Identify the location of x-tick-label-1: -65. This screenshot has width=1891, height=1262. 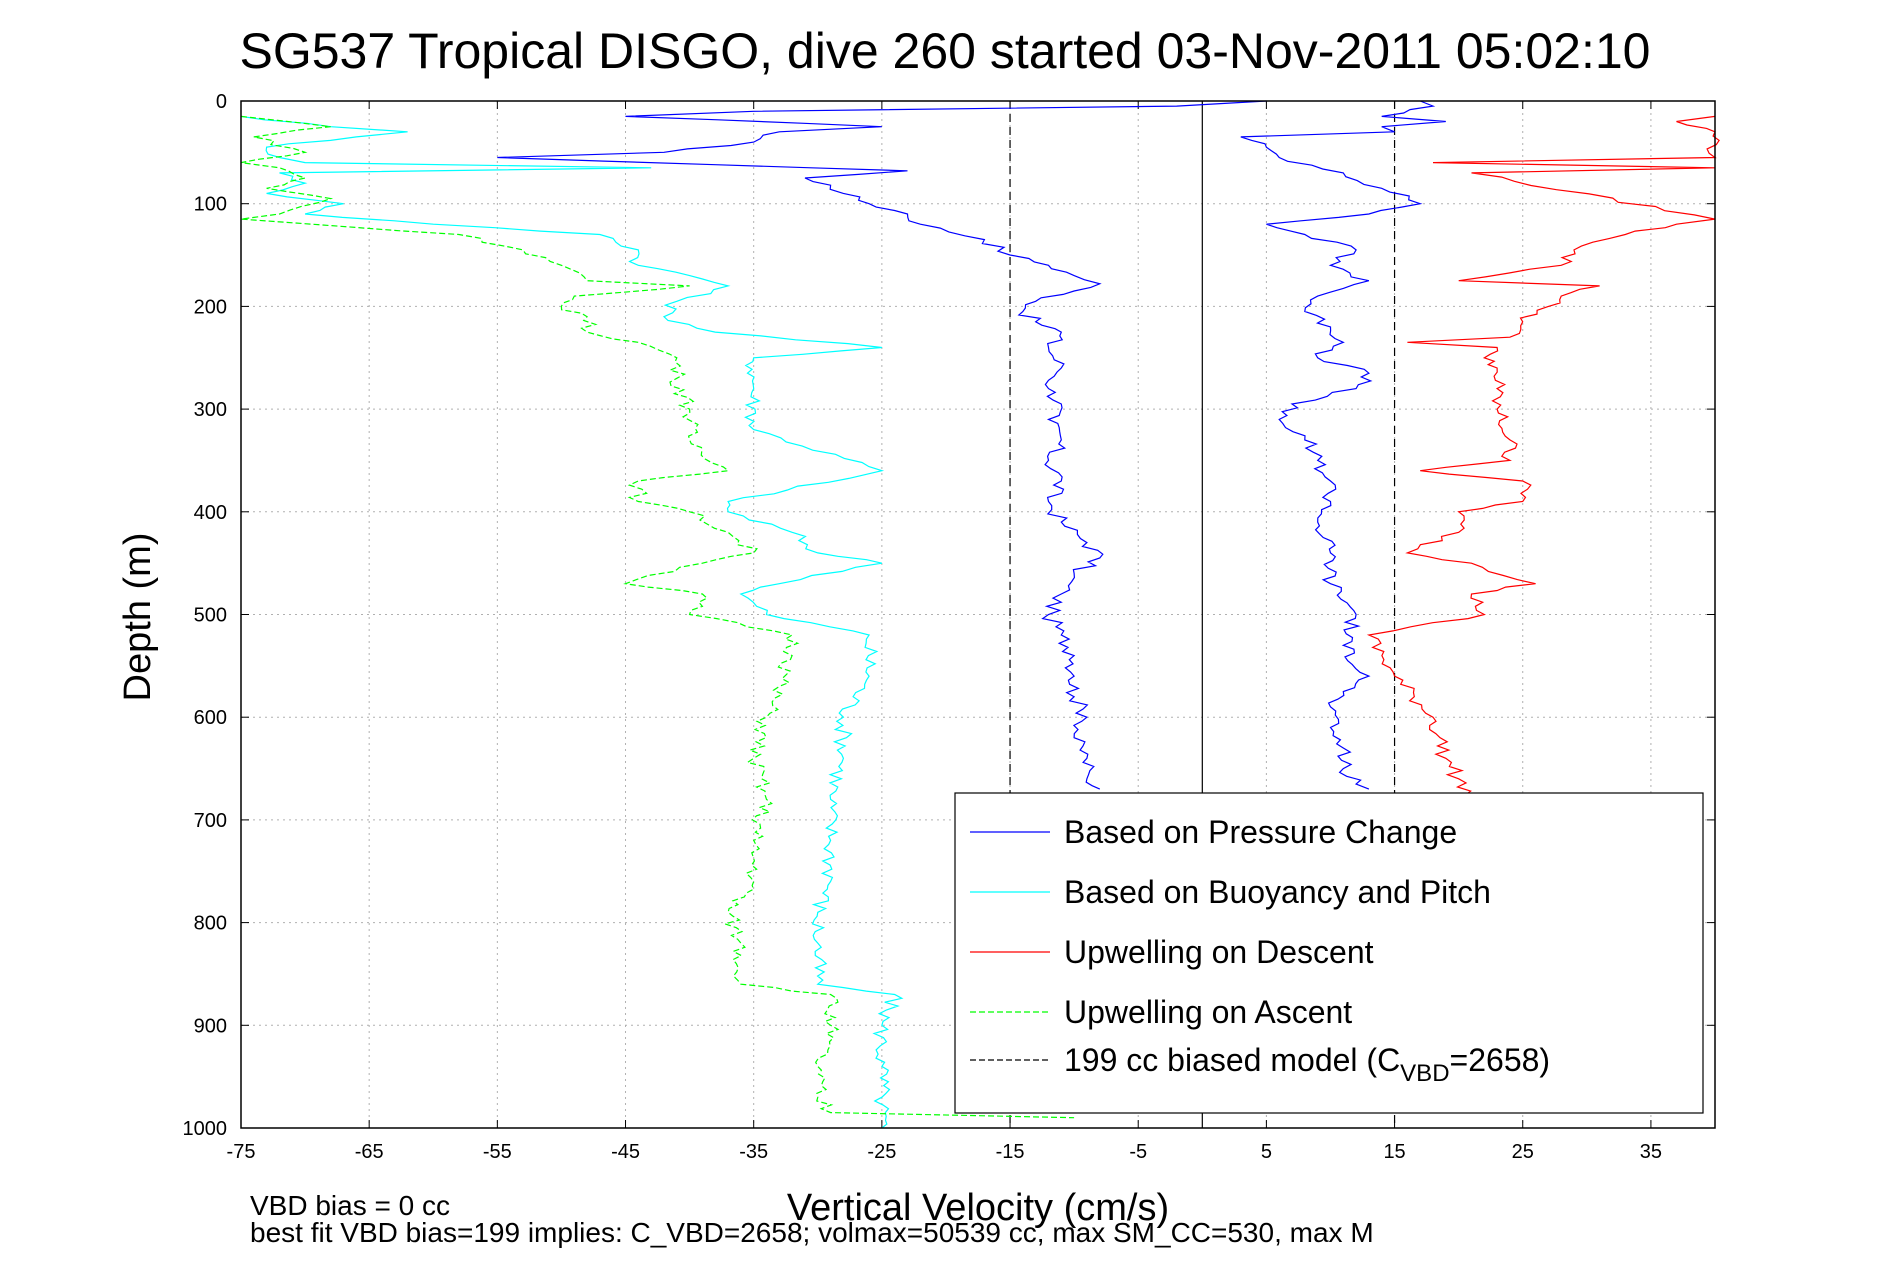
(369, 1152).